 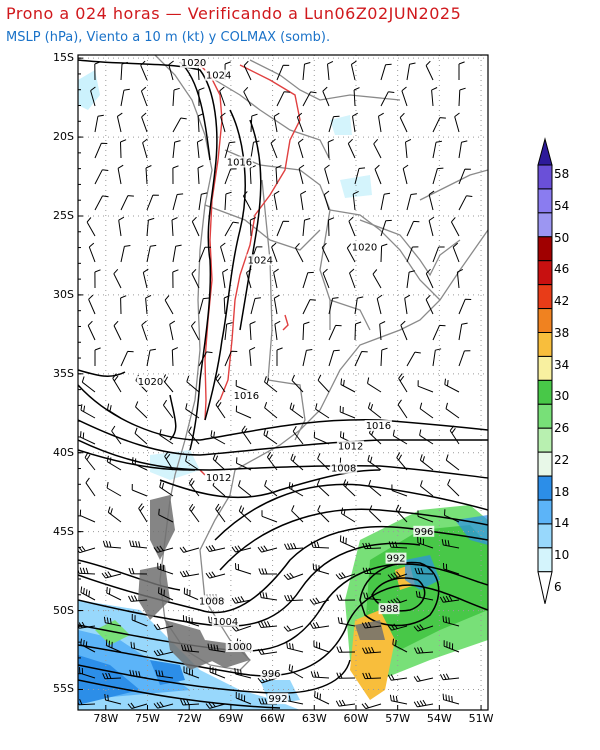 What do you see at coordinates (562, 332) in the screenshot?
I see `colorbar-label: 38` at bounding box center [562, 332].